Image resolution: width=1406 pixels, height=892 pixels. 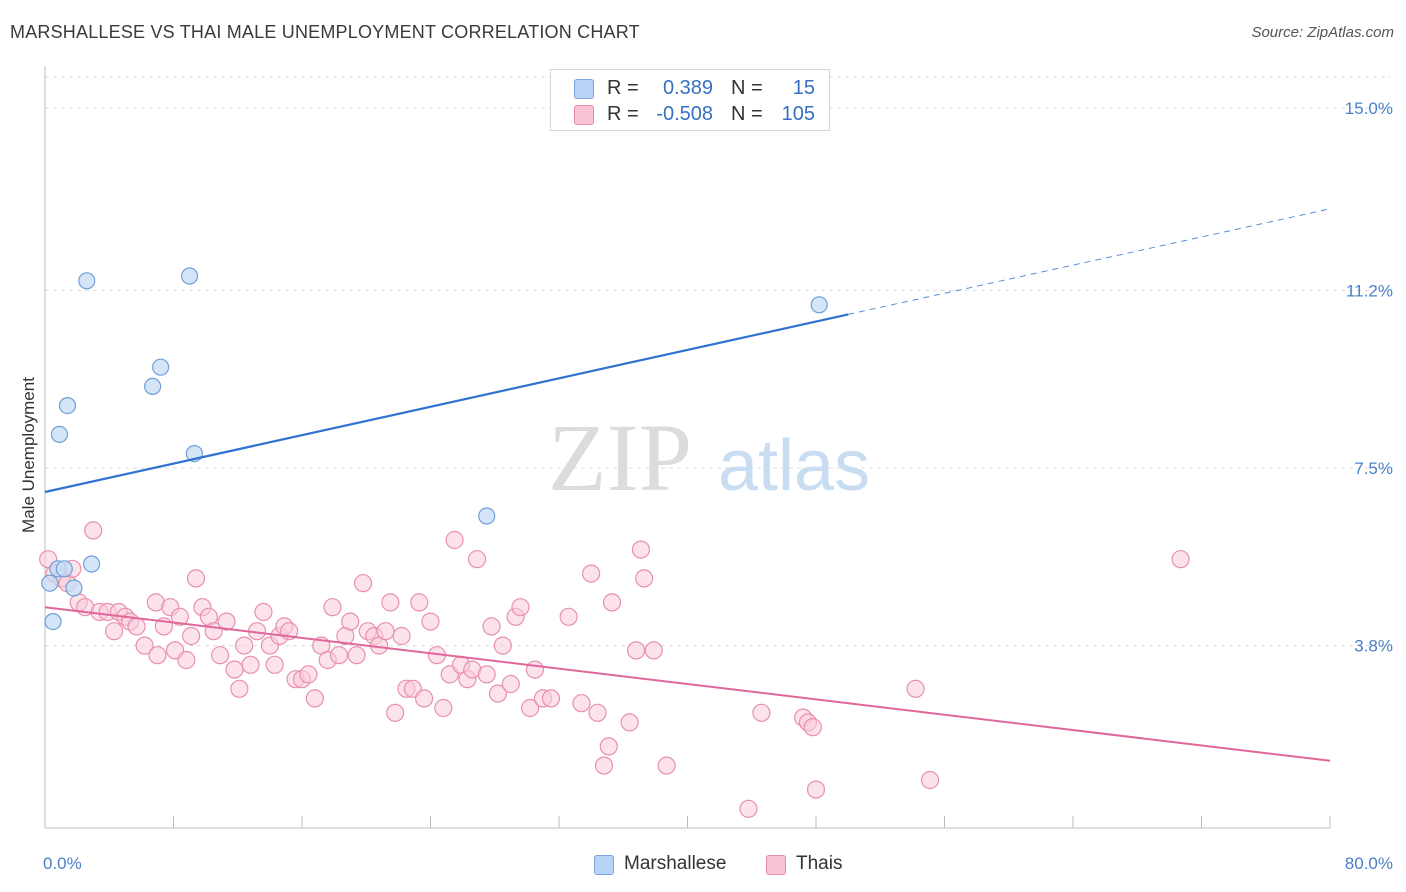 What do you see at coordinates (1373, 646) in the screenshot?
I see `y-tick-label: 3.8%` at bounding box center [1373, 646].